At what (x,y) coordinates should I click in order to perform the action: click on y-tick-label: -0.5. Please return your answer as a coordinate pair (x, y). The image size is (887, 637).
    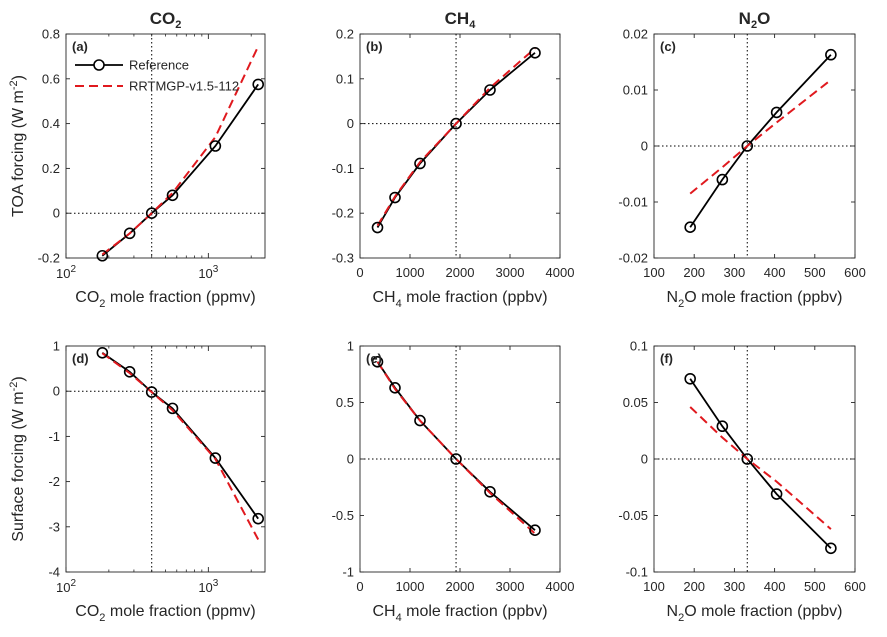
    Looking at the image, I should click on (343, 515).